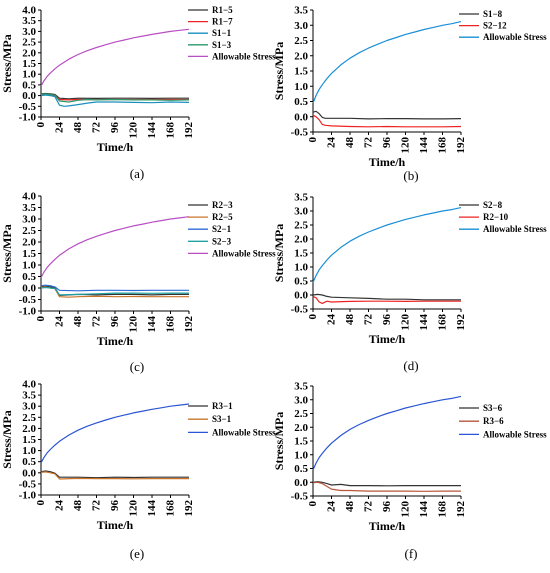  Describe the element at coordinates (222, 22) in the screenshot. I see `legend-label: R1−7` at that location.